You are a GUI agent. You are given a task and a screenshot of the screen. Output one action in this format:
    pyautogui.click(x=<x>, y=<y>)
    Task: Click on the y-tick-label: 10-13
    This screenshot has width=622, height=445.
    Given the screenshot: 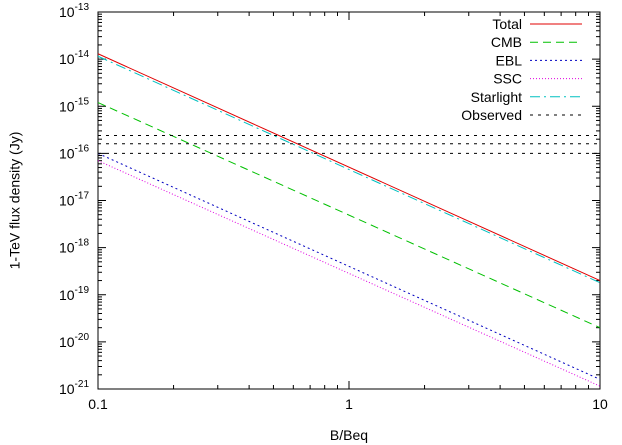 What is the action you would take?
    pyautogui.click(x=74, y=11)
    